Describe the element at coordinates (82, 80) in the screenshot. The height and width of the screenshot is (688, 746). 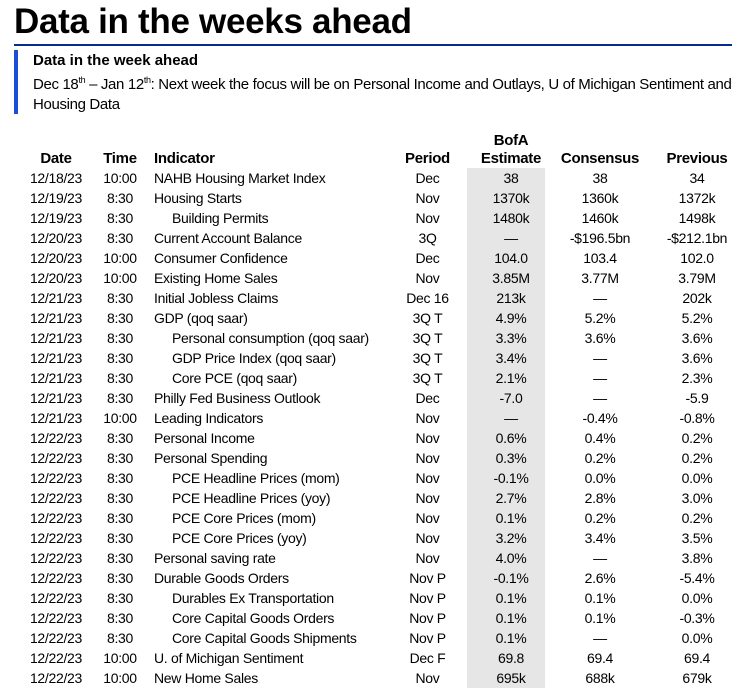
I see `range-start-suffix: th` at that location.